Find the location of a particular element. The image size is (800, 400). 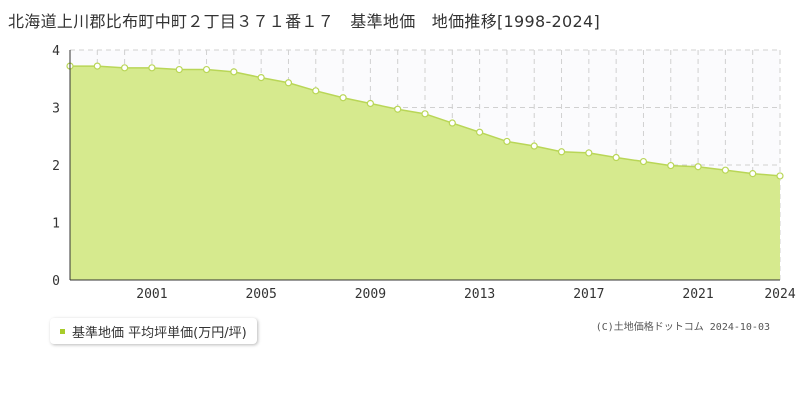

x-tick-label: 2001 is located at coordinates (151, 294).